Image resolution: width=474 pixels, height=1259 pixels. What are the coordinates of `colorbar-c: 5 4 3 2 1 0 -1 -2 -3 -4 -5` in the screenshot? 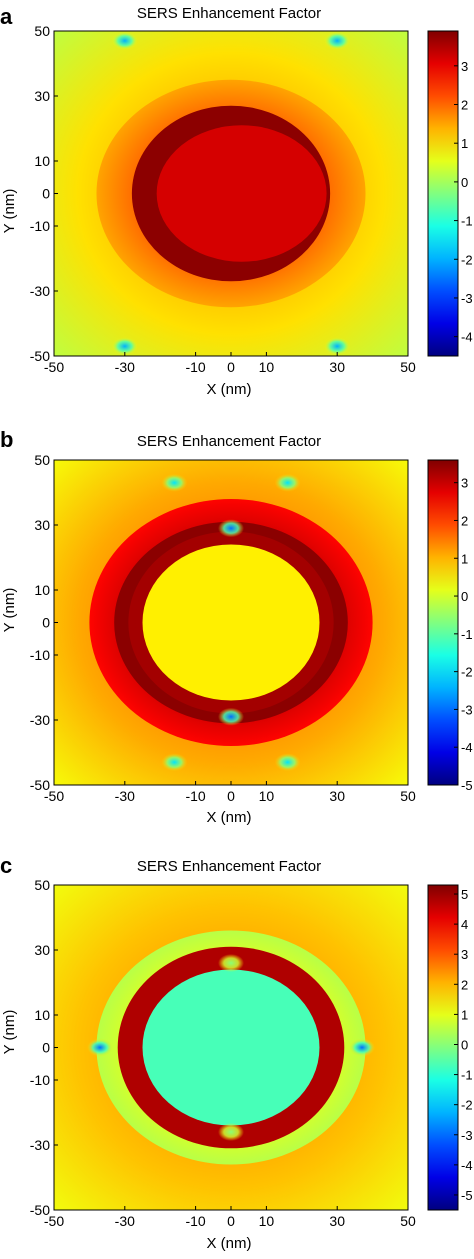 It's located at (450, 1047).